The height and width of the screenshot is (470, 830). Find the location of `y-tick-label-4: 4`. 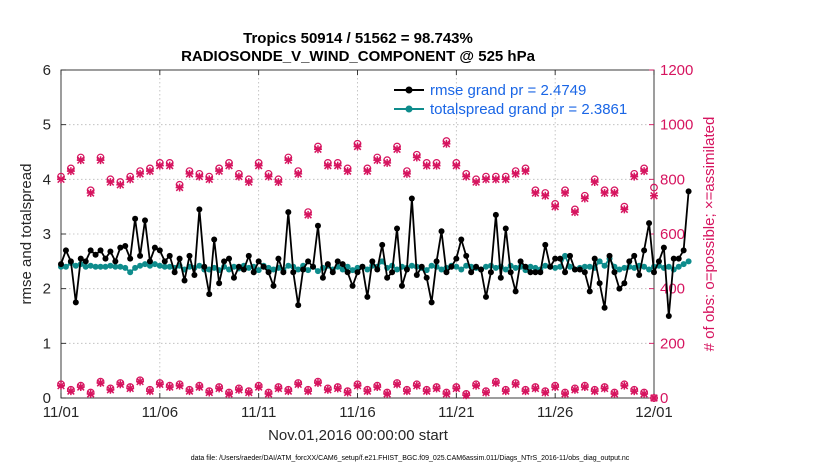

y-tick-label-4: 4 is located at coordinates (47, 179).